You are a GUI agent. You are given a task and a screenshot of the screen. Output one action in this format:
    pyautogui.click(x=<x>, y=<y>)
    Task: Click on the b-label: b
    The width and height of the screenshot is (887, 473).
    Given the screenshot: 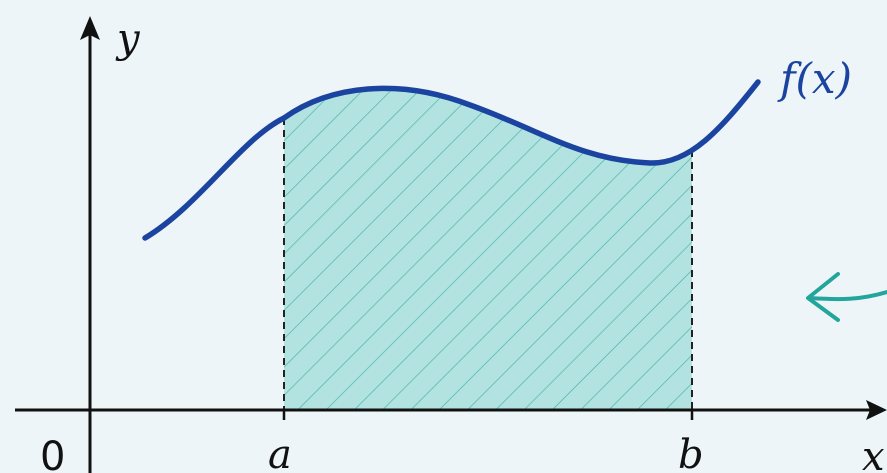 What is the action you would take?
    pyautogui.click(x=691, y=452)
    